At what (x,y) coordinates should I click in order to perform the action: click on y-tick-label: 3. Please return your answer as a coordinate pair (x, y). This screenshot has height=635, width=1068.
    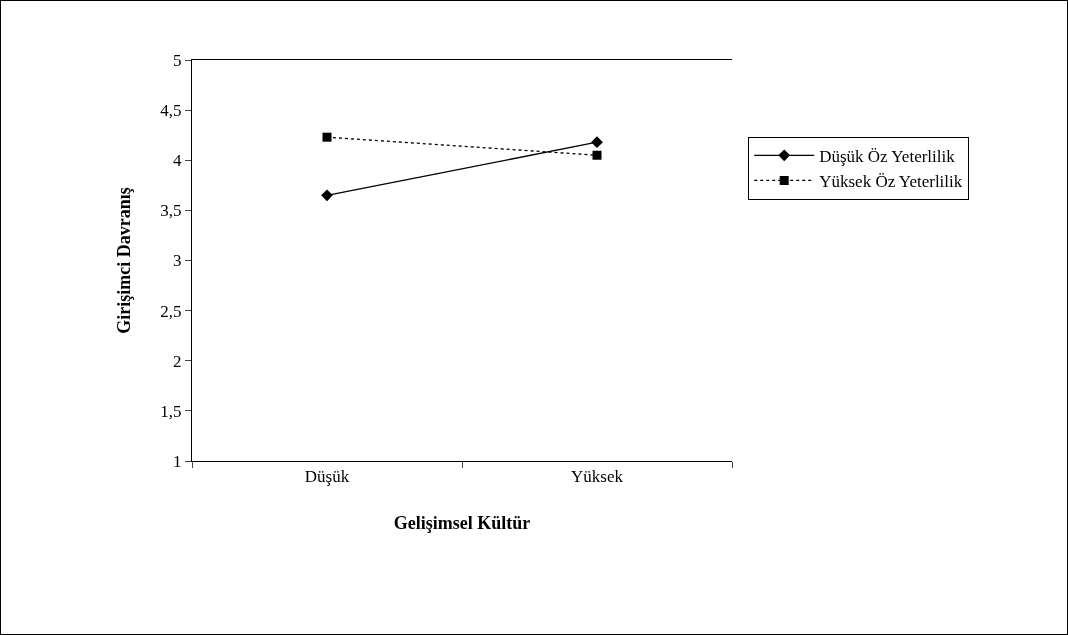
    Looking at the image, I should click on (177, 261).